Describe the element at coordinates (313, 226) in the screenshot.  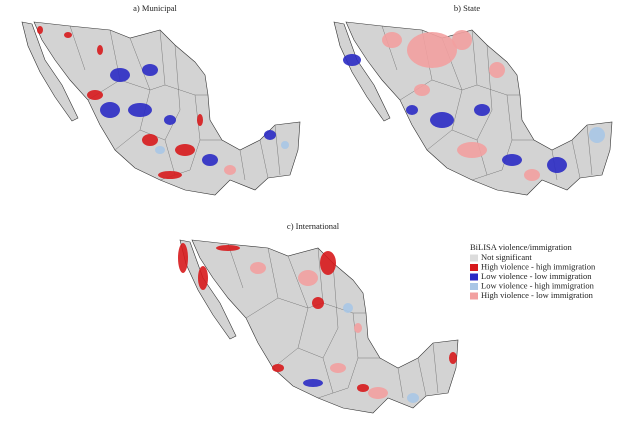
I see `panel-title: c) International` at that location.